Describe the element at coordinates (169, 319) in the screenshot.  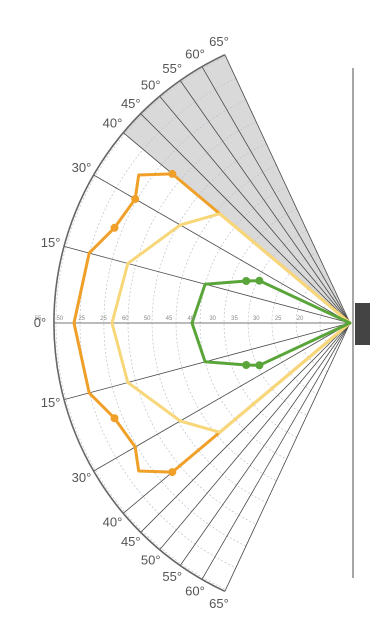
I see `ring-label: 45` at that location.